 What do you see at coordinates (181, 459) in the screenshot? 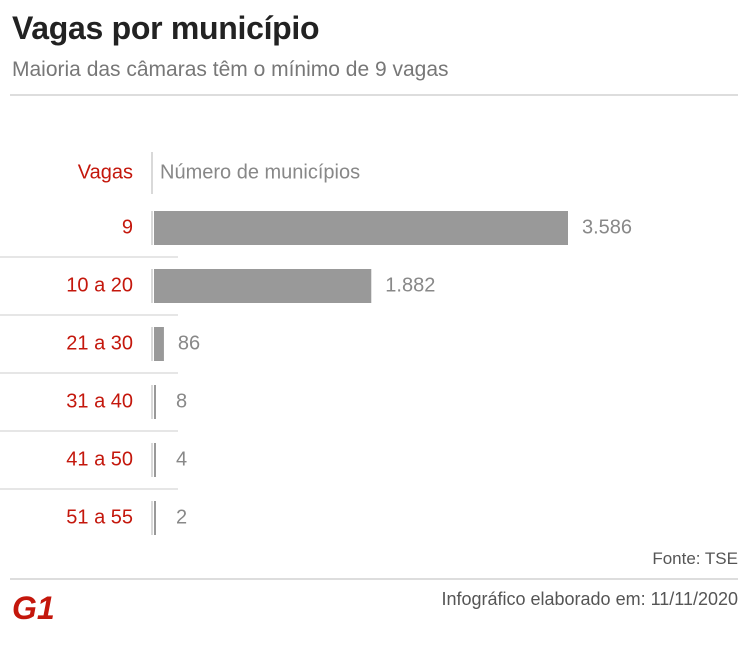
I see `value-label: 4` at bounding box center [181, 459].